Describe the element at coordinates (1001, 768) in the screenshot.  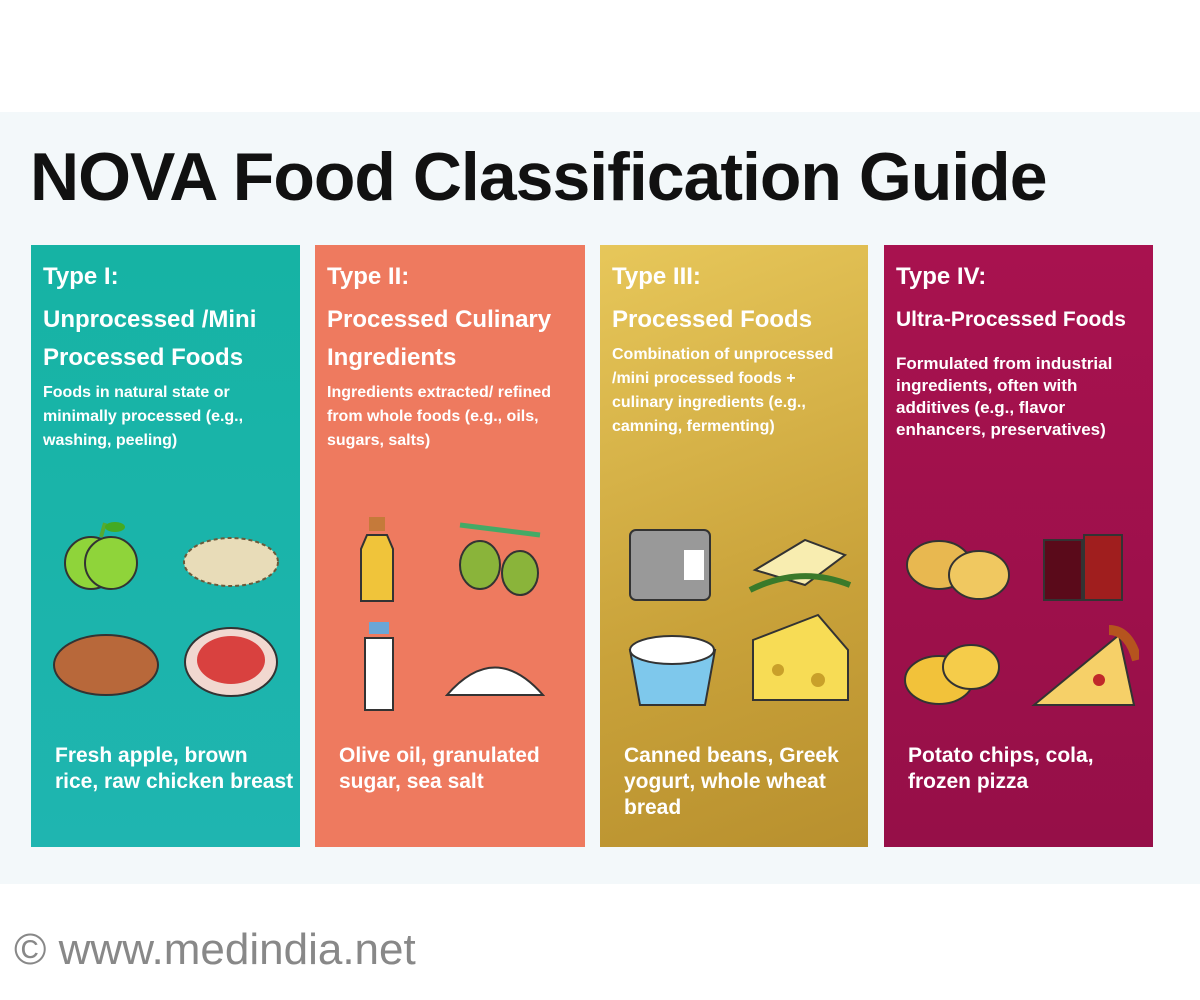
I see `card-examples: Potato chips, cola, frozen pizza` at that location.